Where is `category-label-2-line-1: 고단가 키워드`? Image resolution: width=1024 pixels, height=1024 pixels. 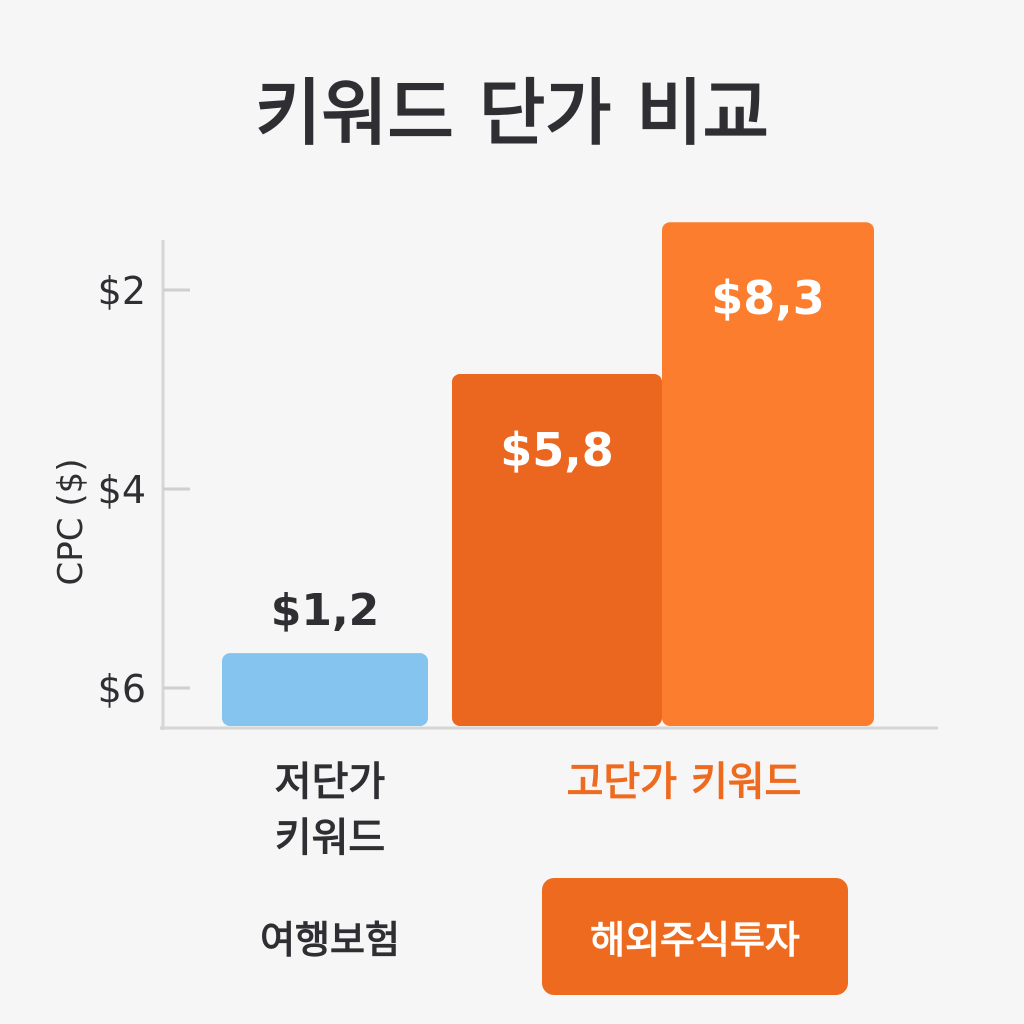 category-label-2-line-1: 고단가 키워드 is located at coordinates (684, 782).